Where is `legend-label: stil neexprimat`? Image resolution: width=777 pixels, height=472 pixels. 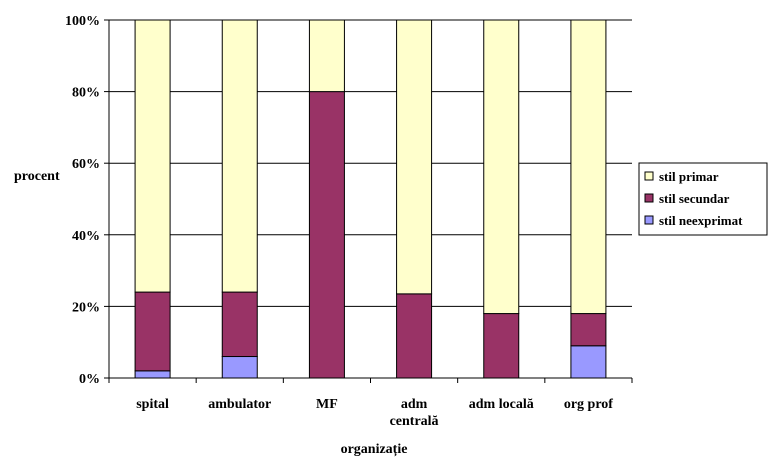 legend-label: stil neexprimat is located at coordinates (701, 220).